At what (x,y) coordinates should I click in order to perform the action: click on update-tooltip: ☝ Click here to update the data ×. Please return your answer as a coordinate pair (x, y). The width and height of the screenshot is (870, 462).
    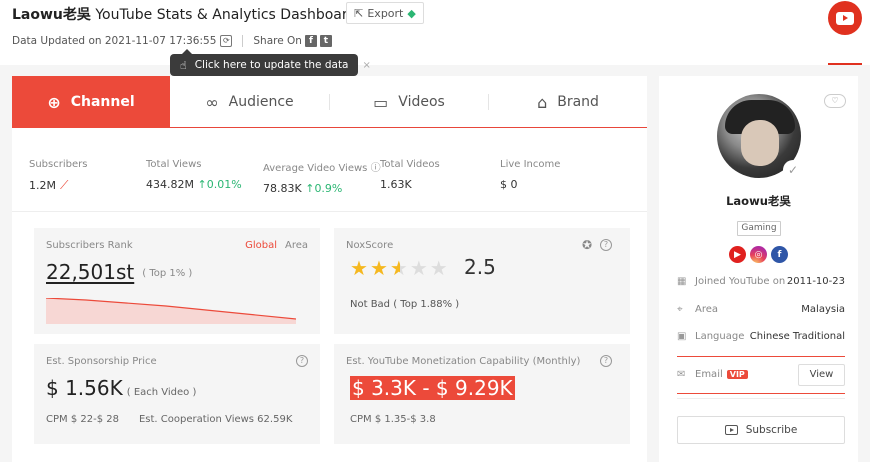
    Looking at the image, I should click on (270, 62).